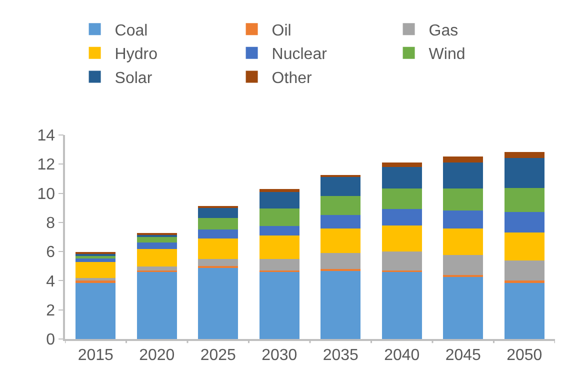  I want to click on y-tick-label: 8, so click(51, 223).